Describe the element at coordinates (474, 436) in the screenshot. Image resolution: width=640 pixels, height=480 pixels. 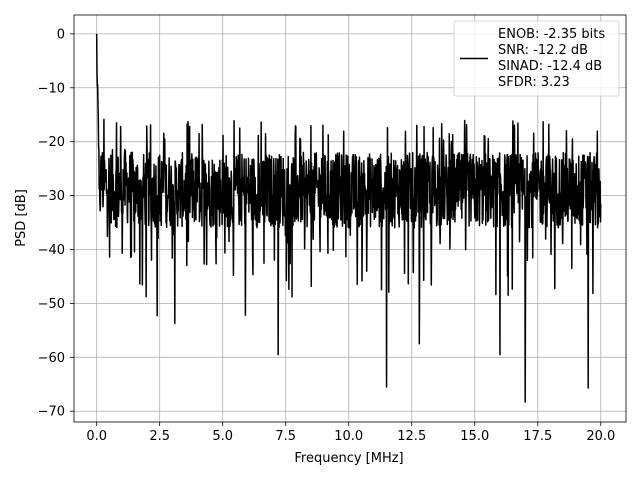
I see `x-tick-label: 15.0` at that location.